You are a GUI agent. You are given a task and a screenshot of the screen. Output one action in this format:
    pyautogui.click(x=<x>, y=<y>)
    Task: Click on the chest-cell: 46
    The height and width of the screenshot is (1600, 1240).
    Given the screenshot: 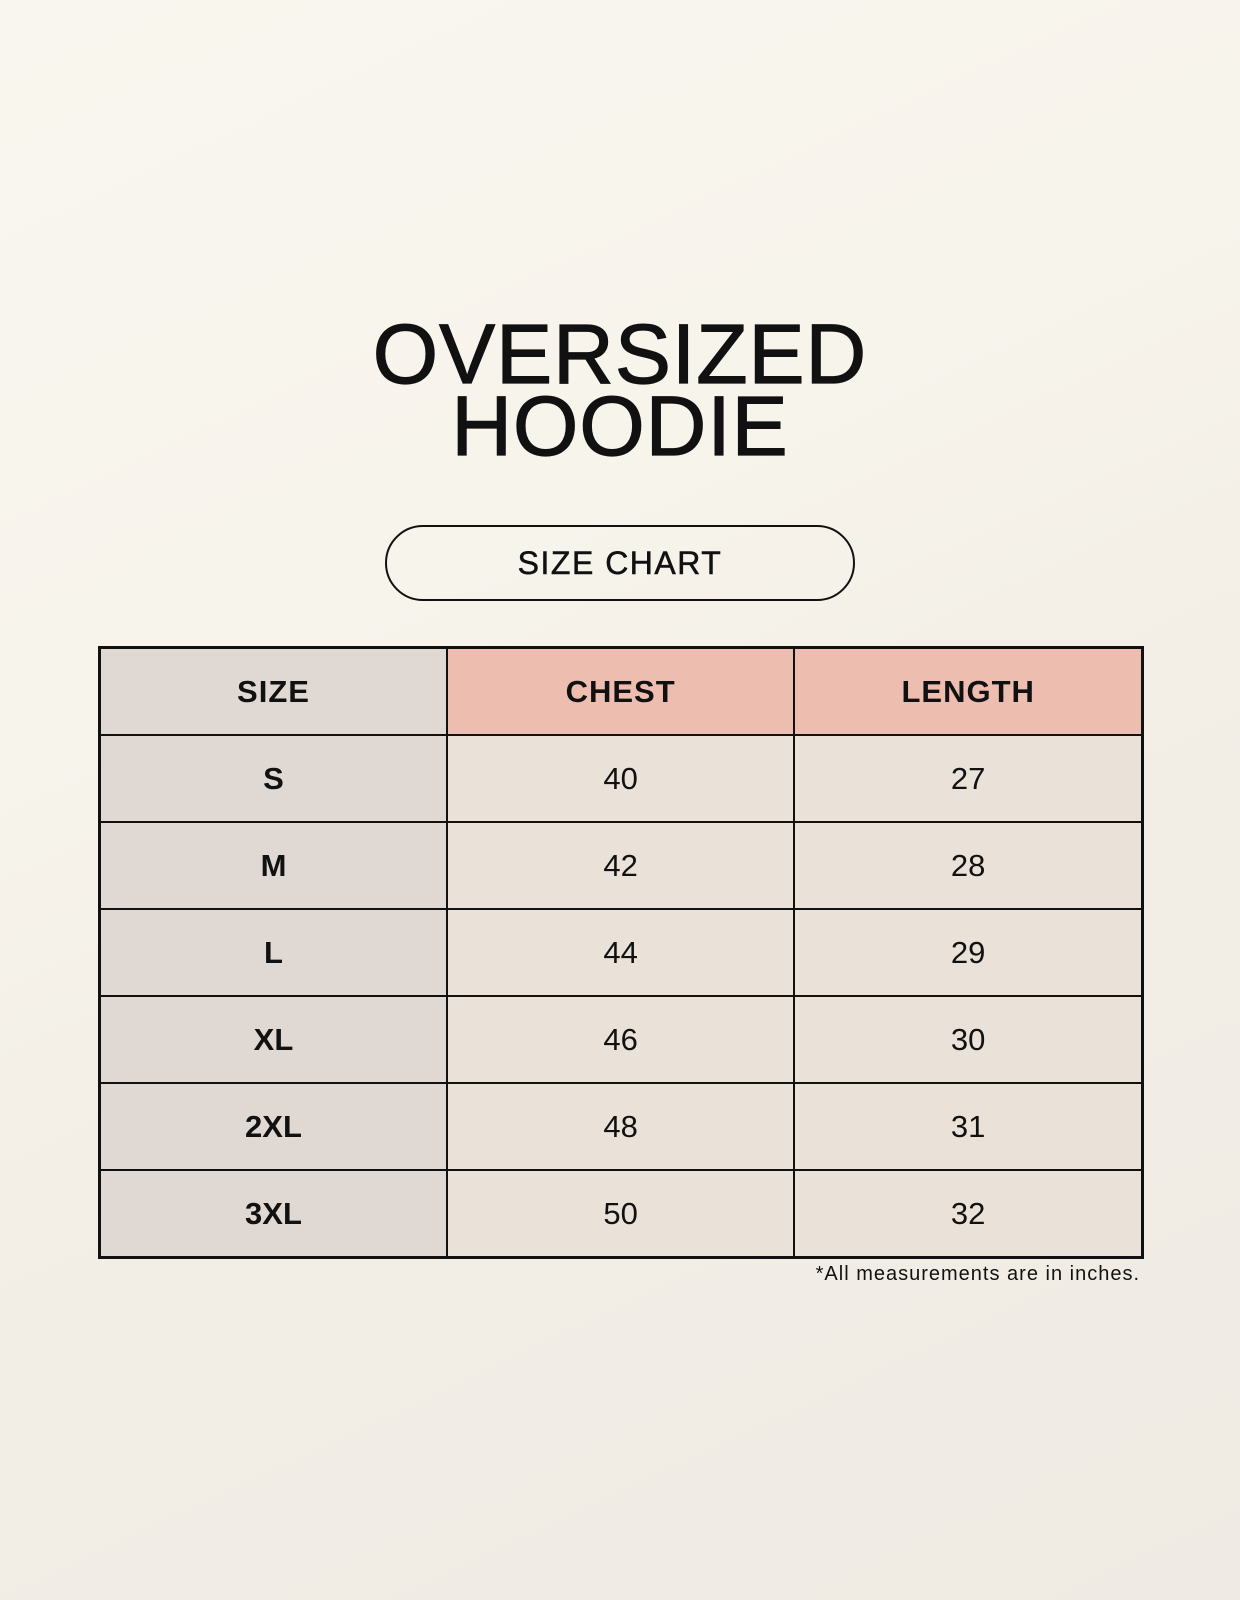 What is the action you would take?
    pyautogui.click(x=620, y=1039)
    